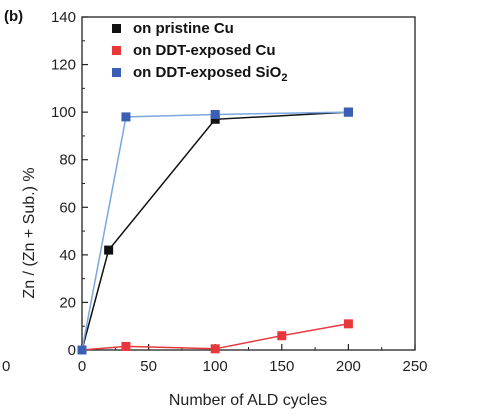 Image resolution: width=484 pixels, height=416 pixels. What do you see at coordinates (82, 366) in the screenshot?
I see `x-tick-label: 0` at bounding box center [82, 366].